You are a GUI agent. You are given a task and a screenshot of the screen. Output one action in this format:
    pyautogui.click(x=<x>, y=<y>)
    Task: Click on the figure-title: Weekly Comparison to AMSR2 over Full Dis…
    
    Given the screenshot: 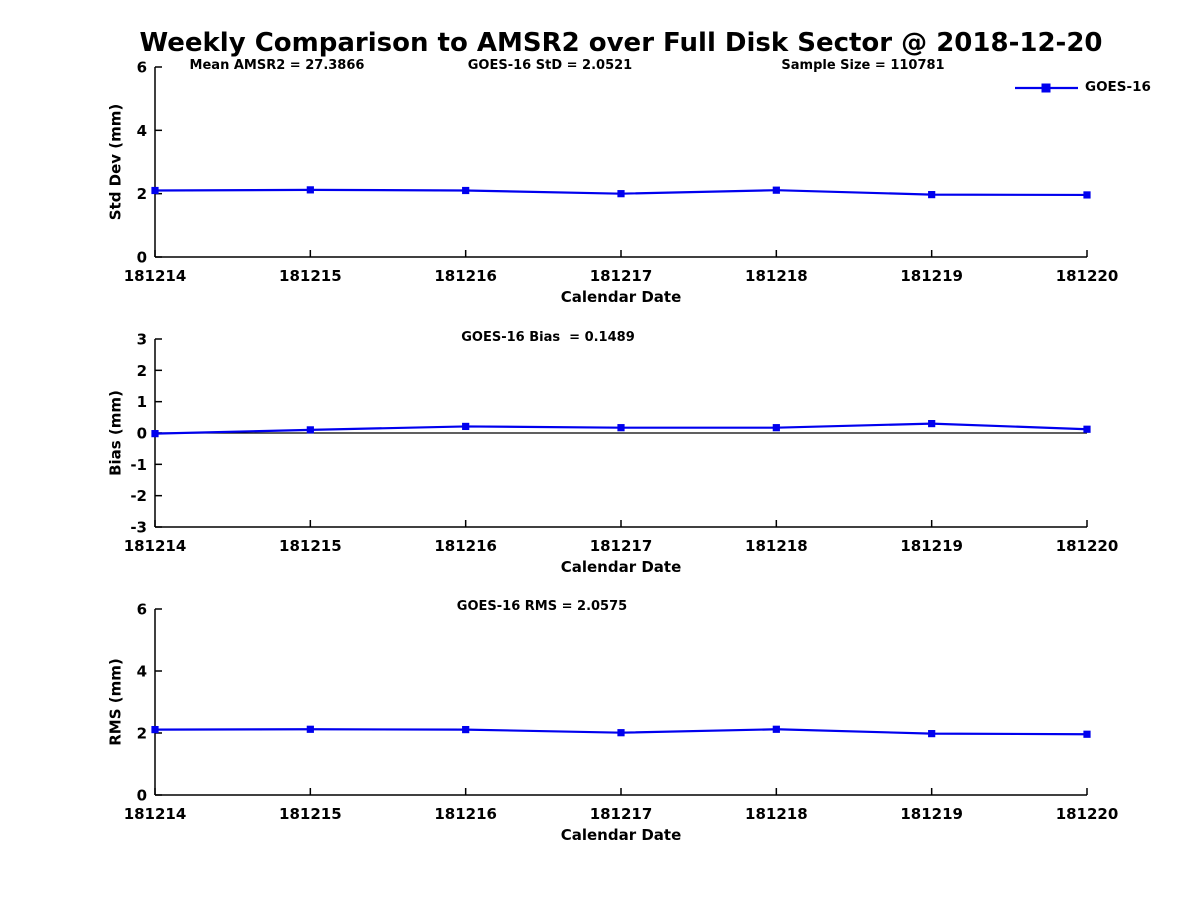 What is the action you would take?
    pyautogui.click(x=621, y=43)
    